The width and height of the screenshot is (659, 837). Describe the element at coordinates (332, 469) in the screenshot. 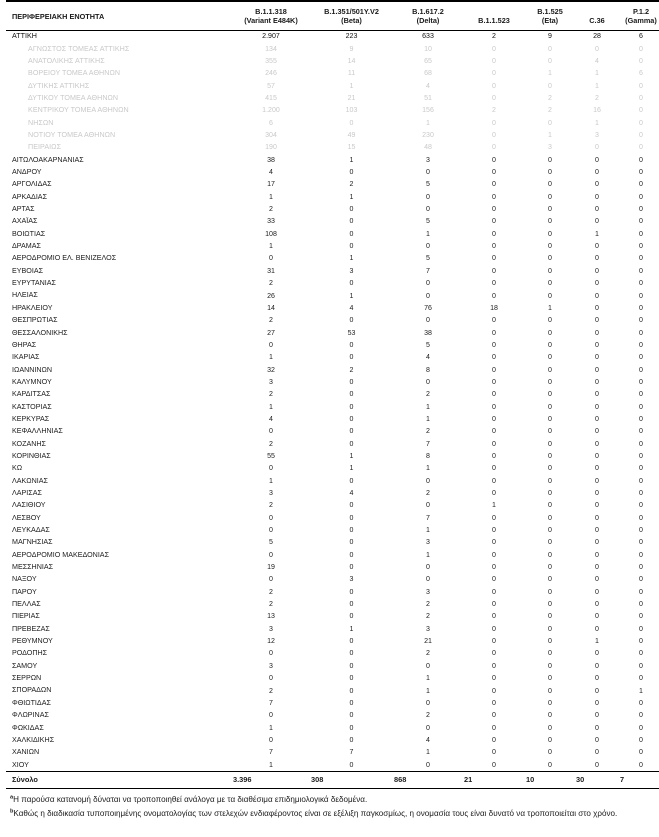

I see `table-row: ΚΩ 0 1 1 0 0 0 0` at that location.